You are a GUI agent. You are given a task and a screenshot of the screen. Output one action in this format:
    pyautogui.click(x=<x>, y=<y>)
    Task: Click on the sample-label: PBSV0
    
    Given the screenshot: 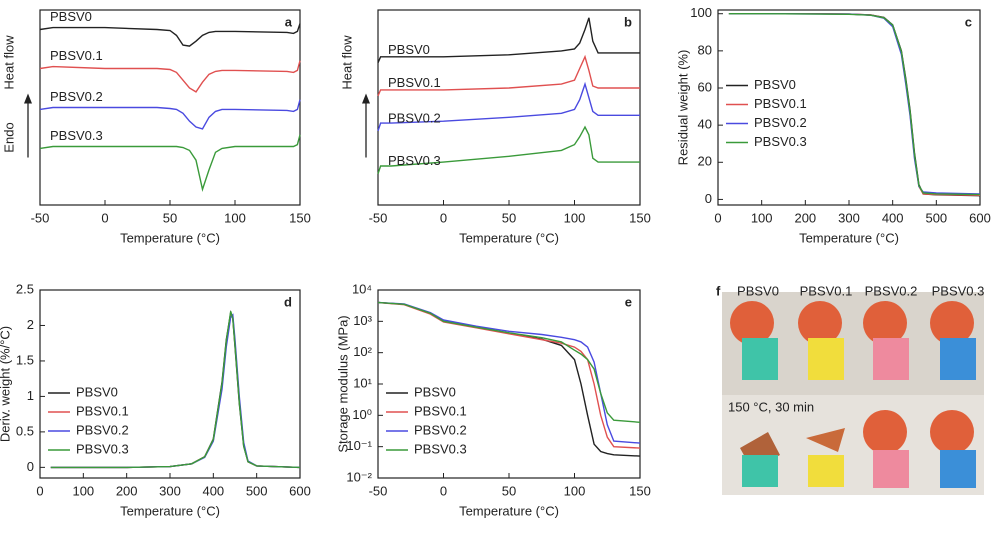 What is the action you would take?
    pyautogui.click(x=758, y=290)
    